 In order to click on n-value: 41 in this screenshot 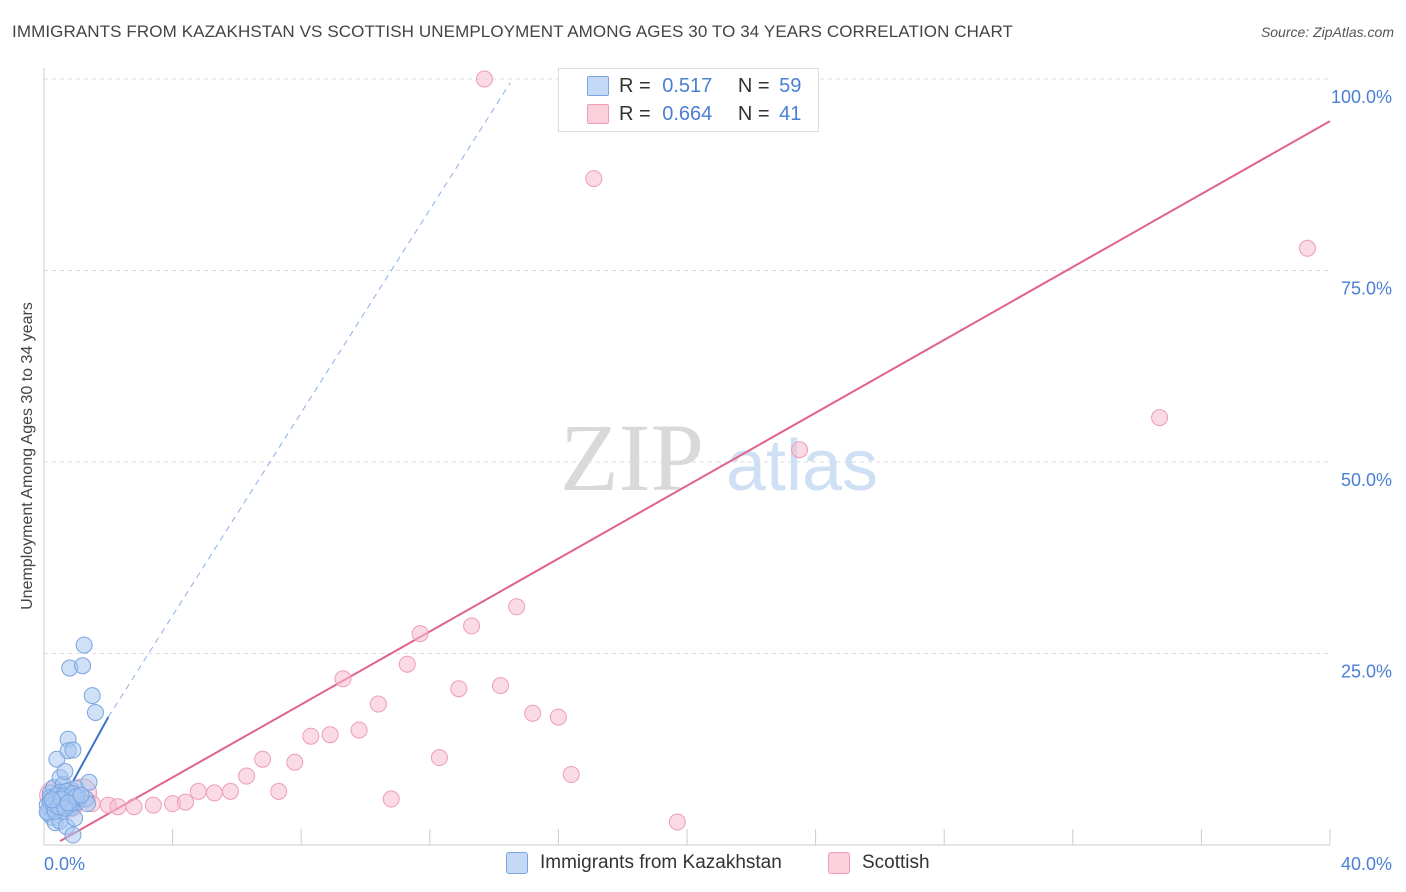, I will do `click(790, 113)`.